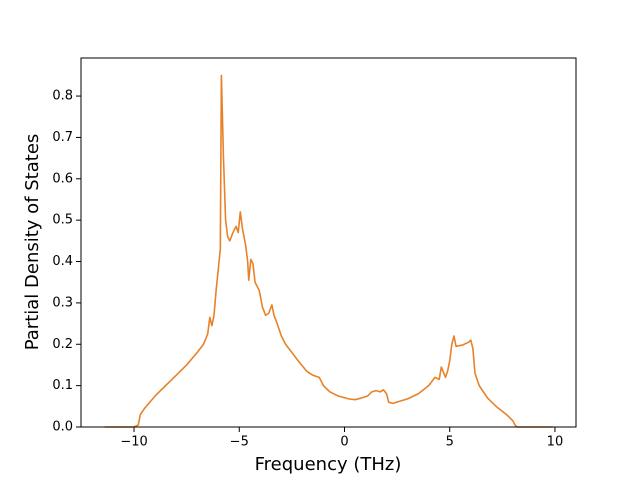 The image size is (640, 484). What do you see at coordinates (328, 464) in the screenshot?
I see `x-axis-label: Frequency (THz)` at bounding box center [328, 464].